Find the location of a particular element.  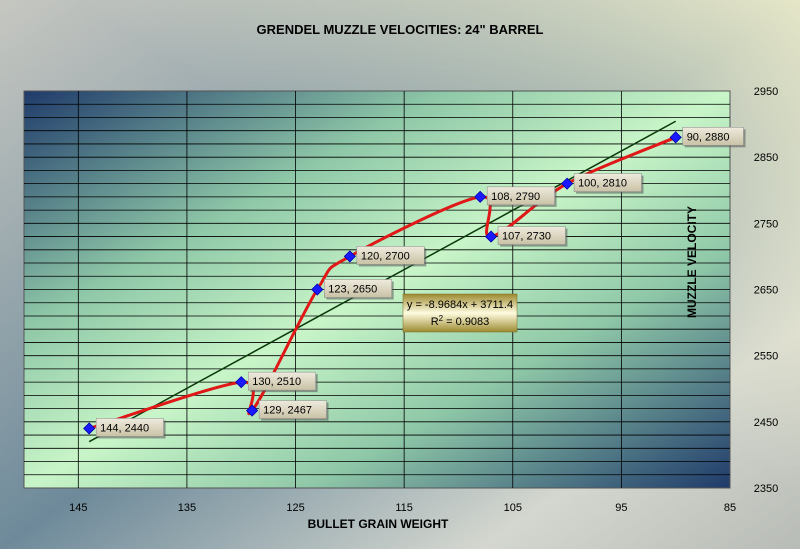

r-squared-sup: 2 is located at coordinates (441, 318).